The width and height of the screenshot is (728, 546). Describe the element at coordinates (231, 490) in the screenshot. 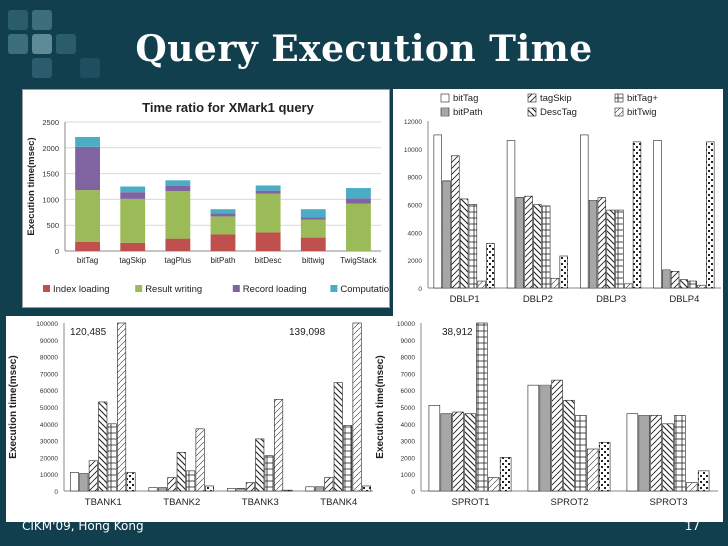

I see `bar-tbank3-s1` at that location.